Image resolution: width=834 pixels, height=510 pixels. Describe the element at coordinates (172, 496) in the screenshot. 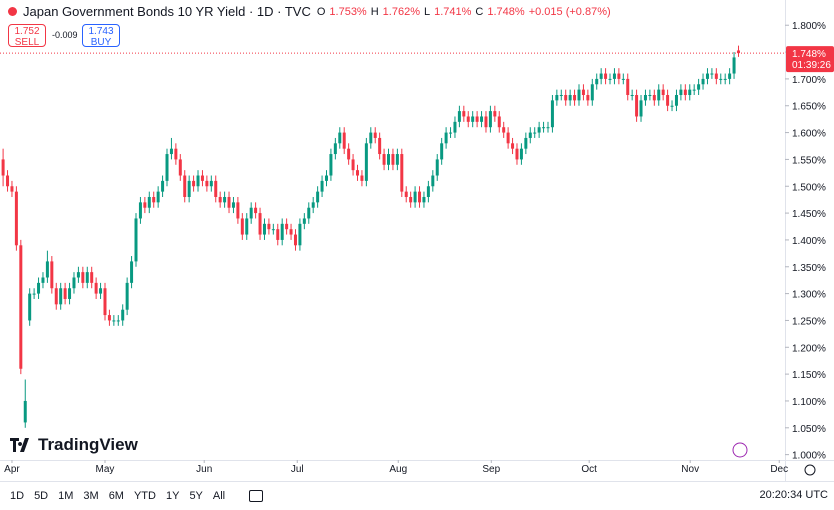

I see `range-button: 1Y` at that location.